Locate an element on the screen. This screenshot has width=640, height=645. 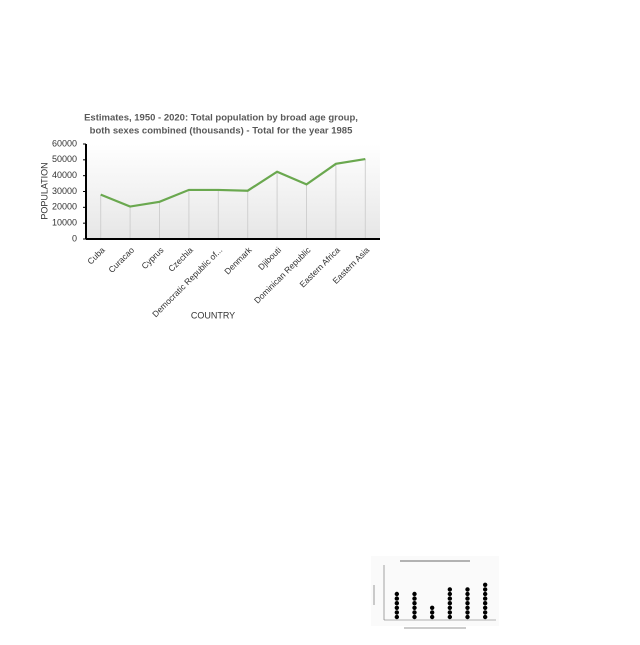
plot-background is located at coordinates (233, 191).